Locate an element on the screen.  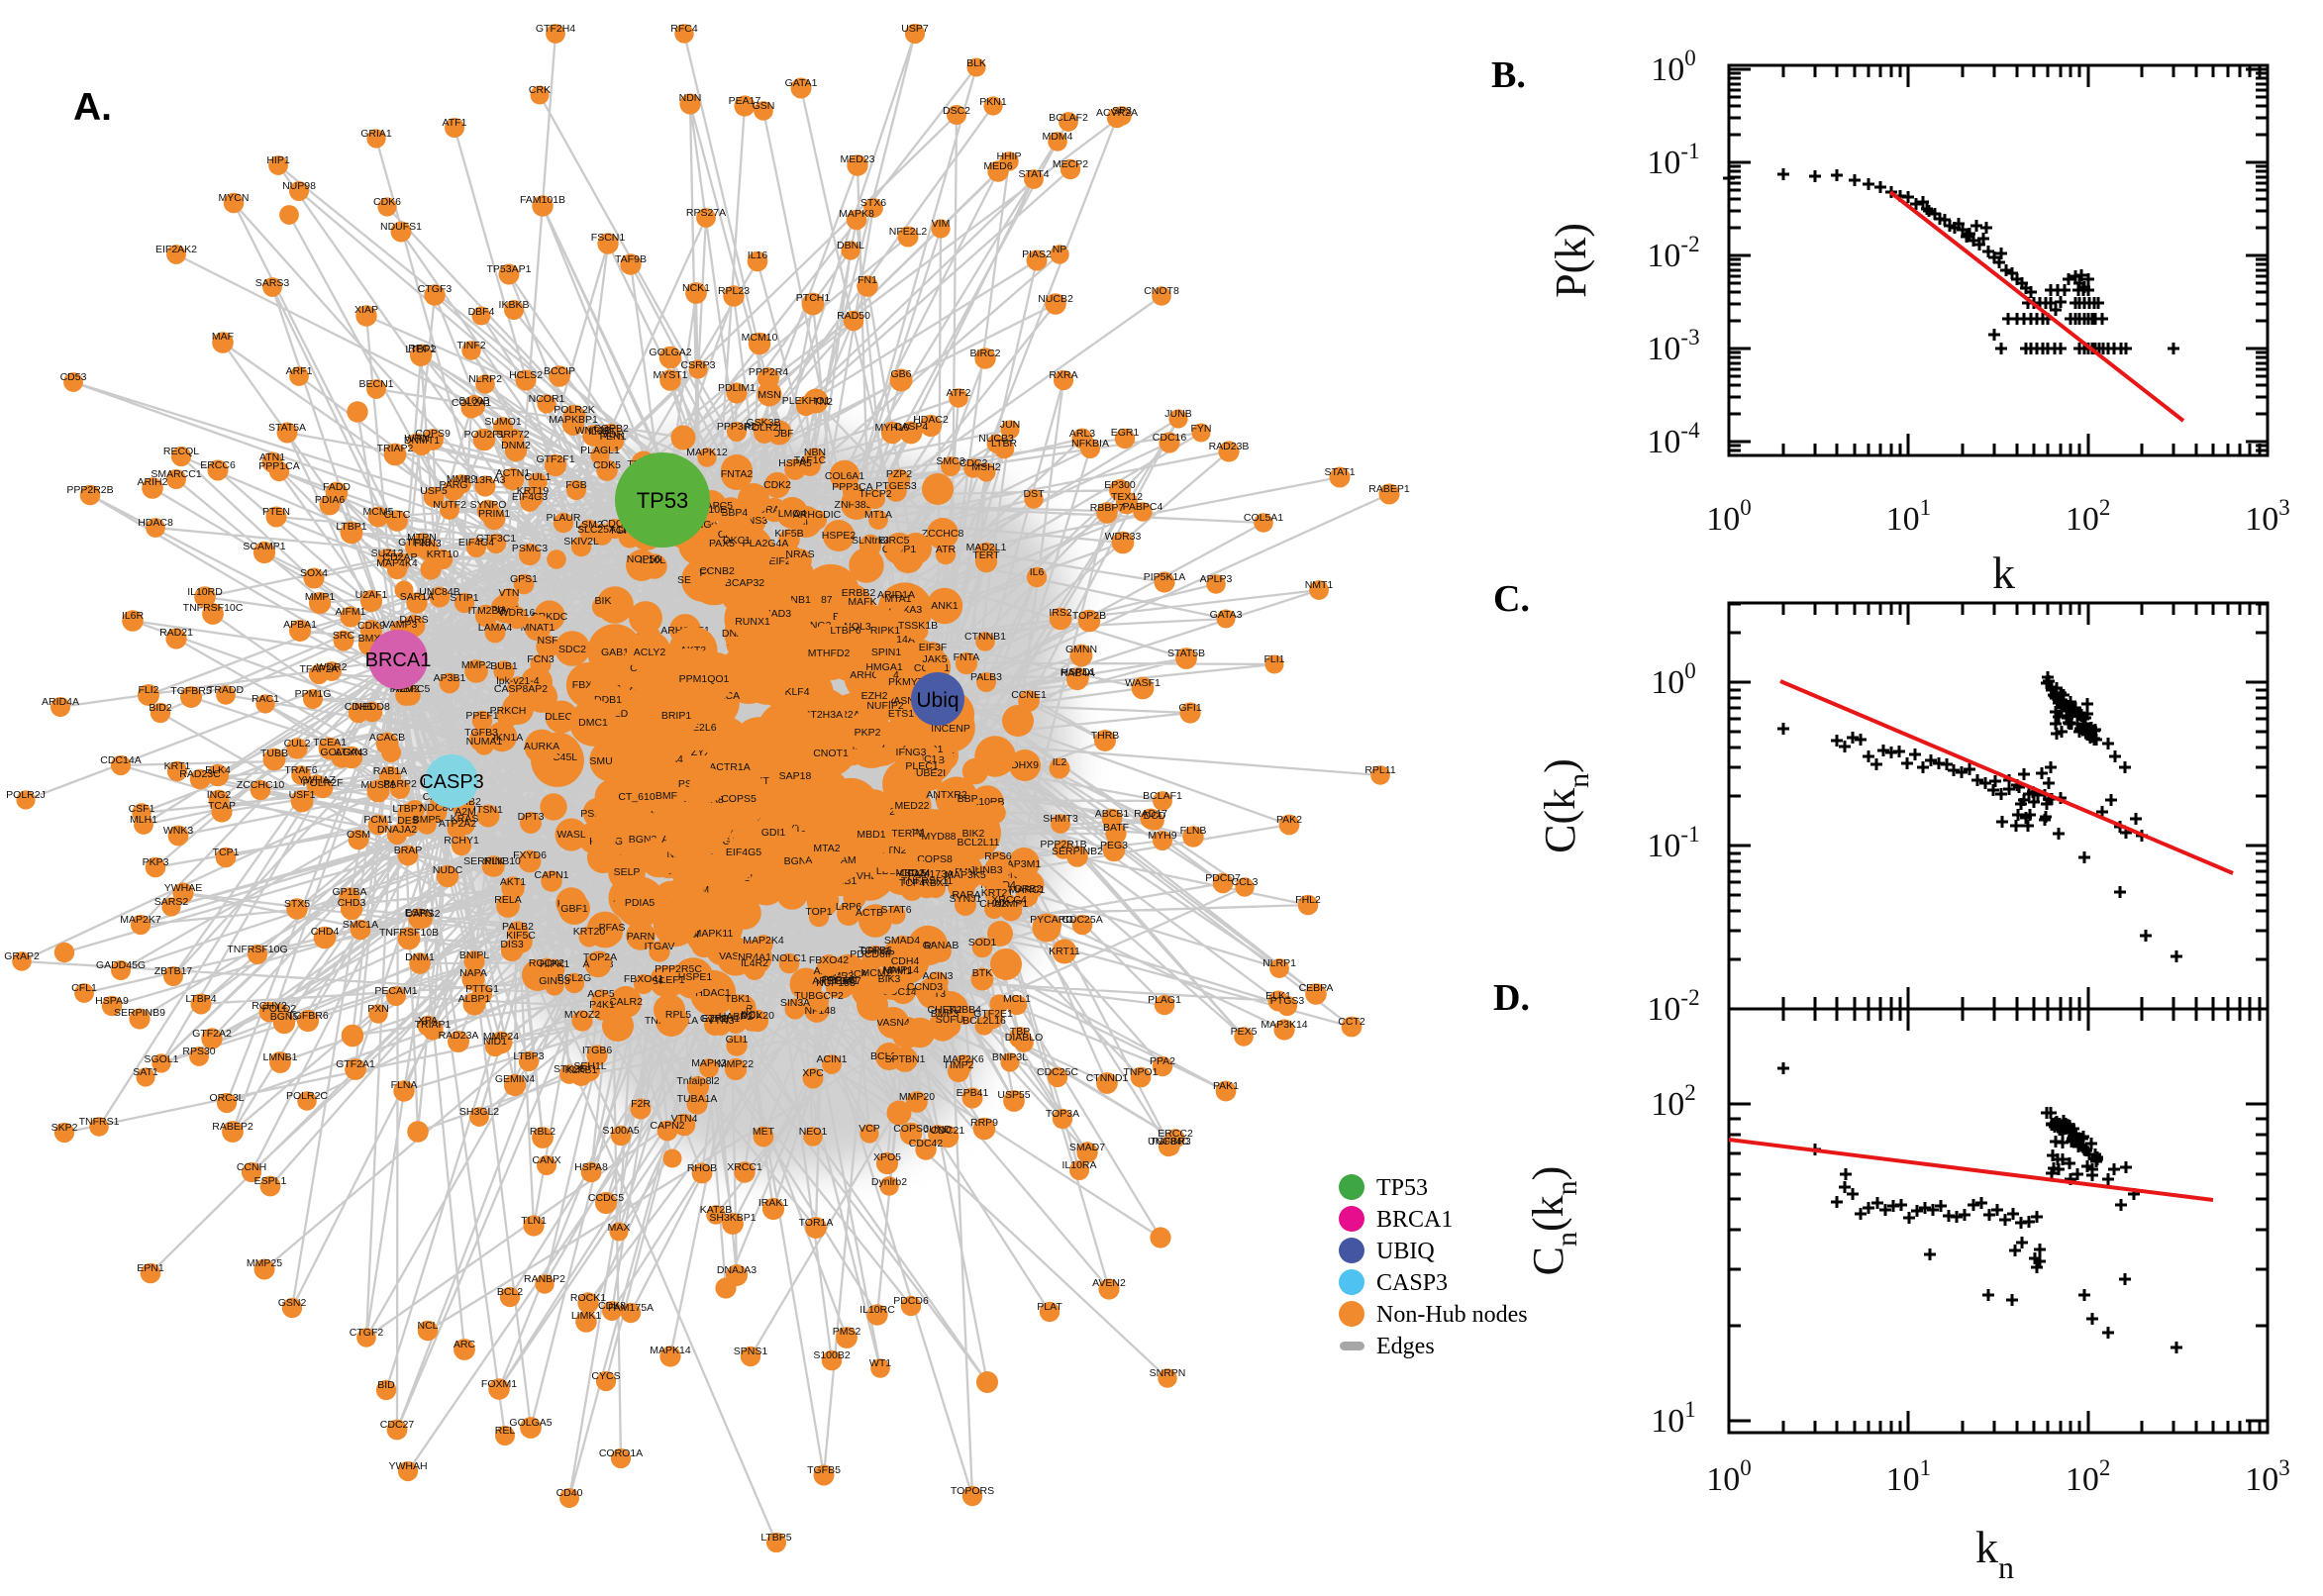
svg-text: PALB3 is located at coordinates (986, 677).